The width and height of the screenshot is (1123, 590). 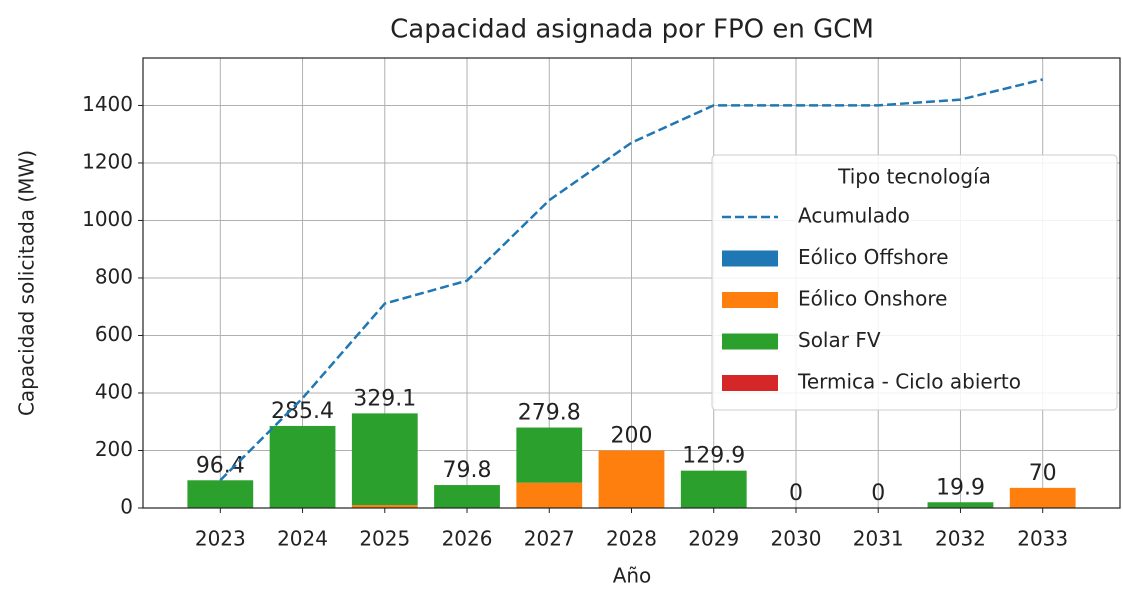 I want to click on chart-title: Capacidad asignada por FPO en GCM, so click(x=632, y=30).